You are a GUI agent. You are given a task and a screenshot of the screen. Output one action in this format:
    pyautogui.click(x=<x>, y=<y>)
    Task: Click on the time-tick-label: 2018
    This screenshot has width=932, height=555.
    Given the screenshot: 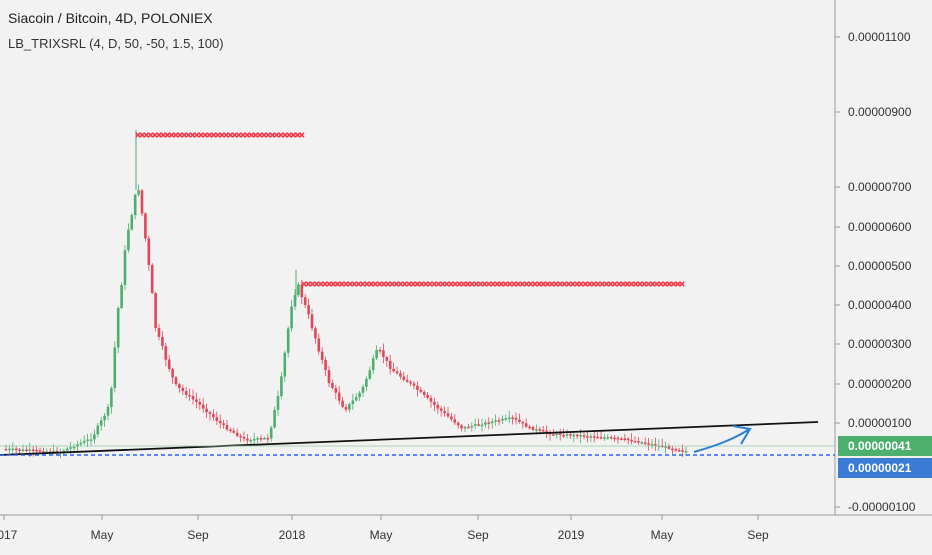 What is the action you would take?
    pyautogui.click(x=292, y=535)
    